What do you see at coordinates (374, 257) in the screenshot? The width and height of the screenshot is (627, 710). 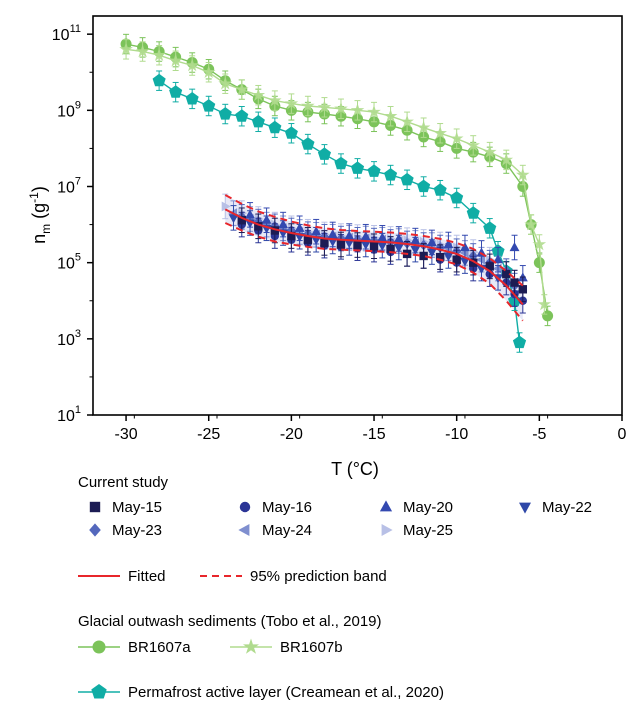 I see `fitted-line` at bounding box center [374, 257].